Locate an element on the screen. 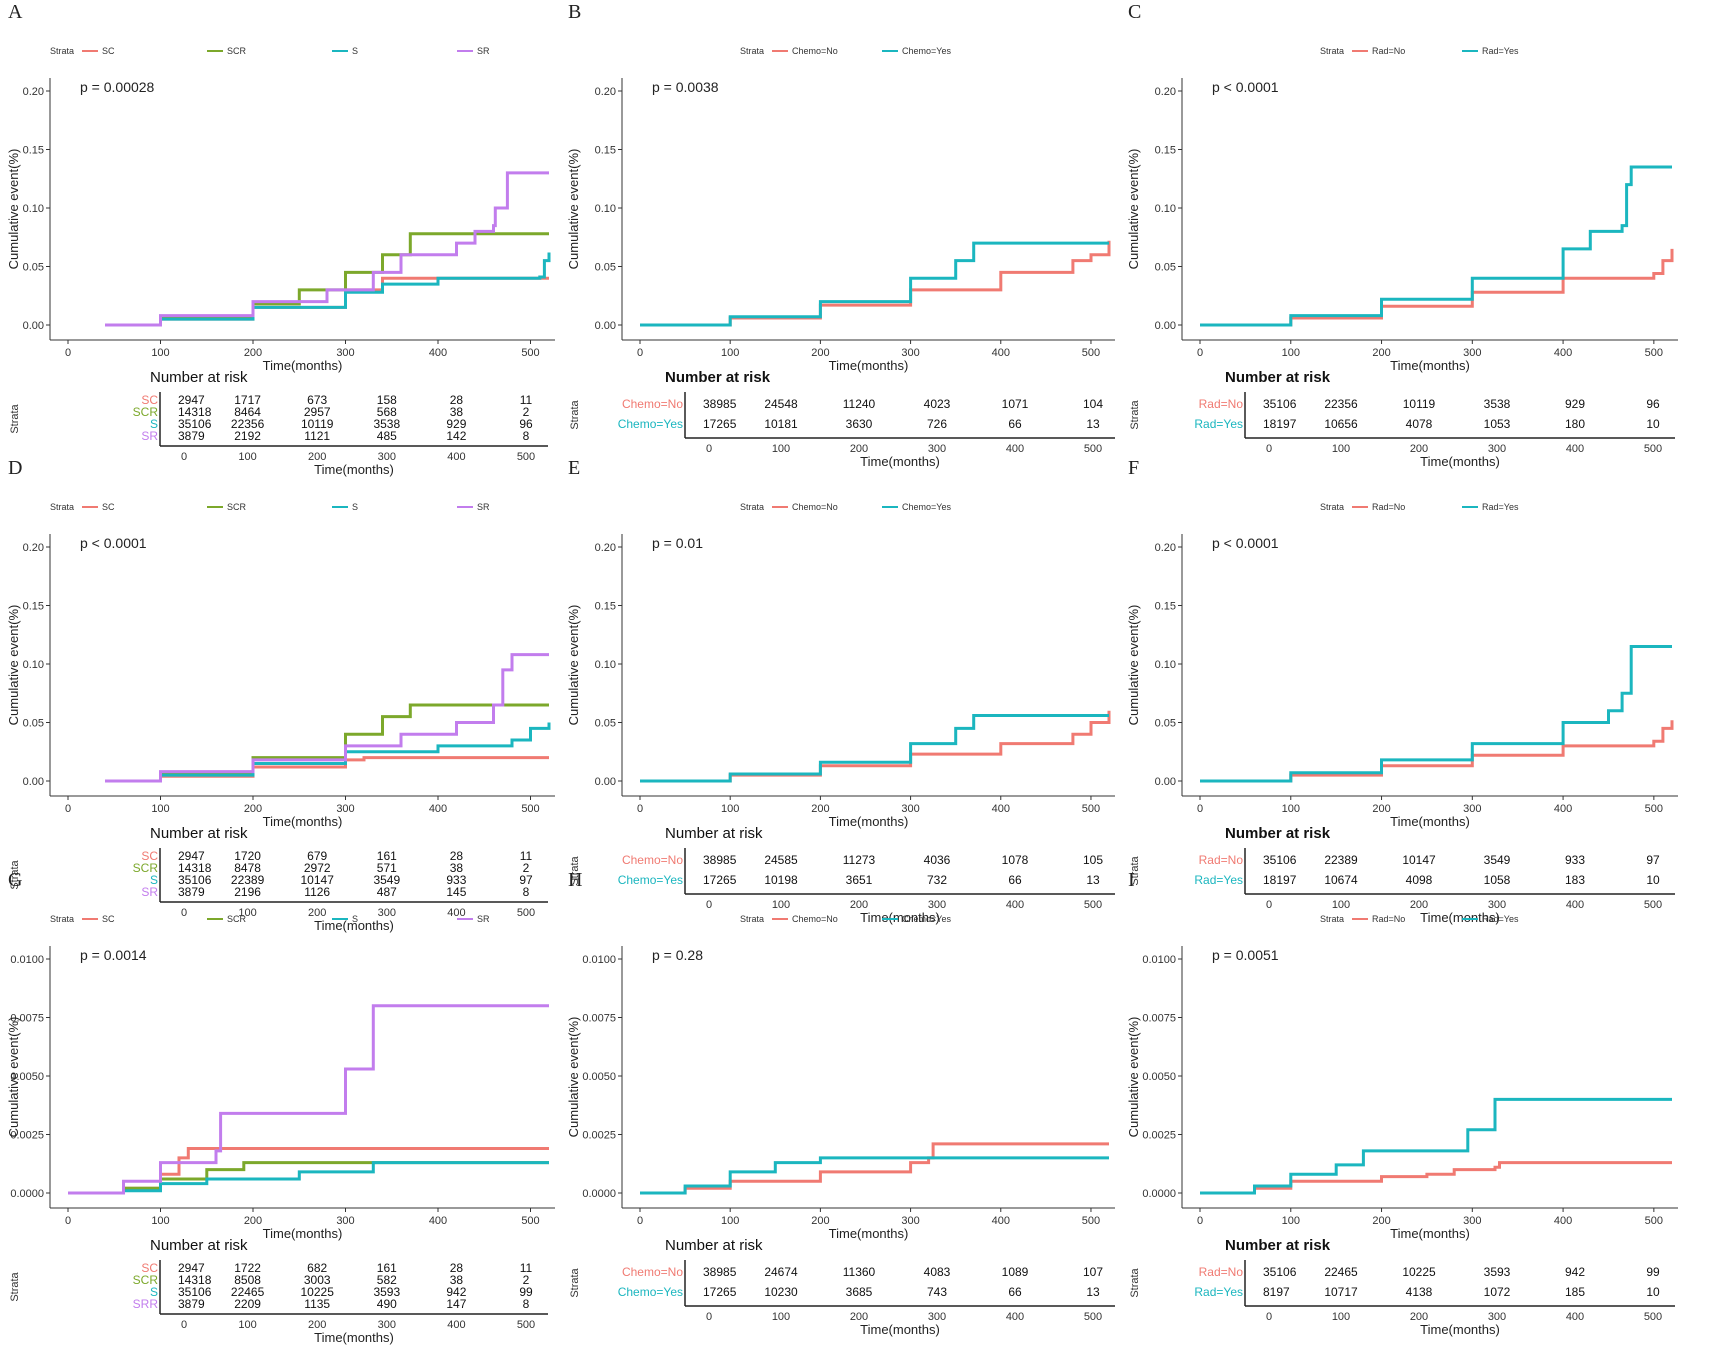  risk-cell: 1121 is located at coordinates (317, 436).